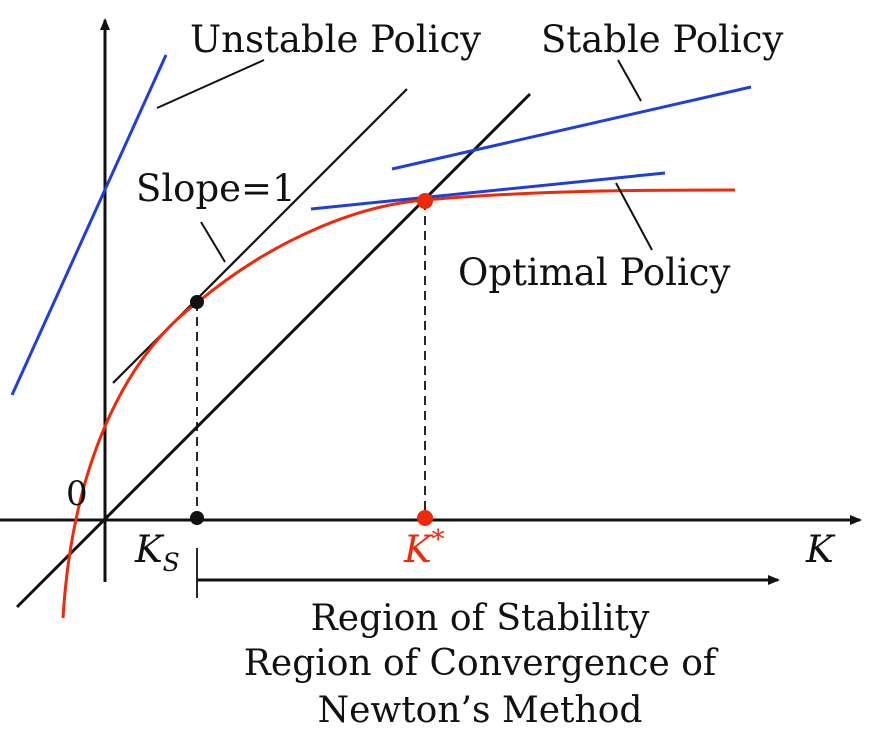 This screenshot has width=873, height=742. I want to click on unstable-policy-leader, so click(210, 84).